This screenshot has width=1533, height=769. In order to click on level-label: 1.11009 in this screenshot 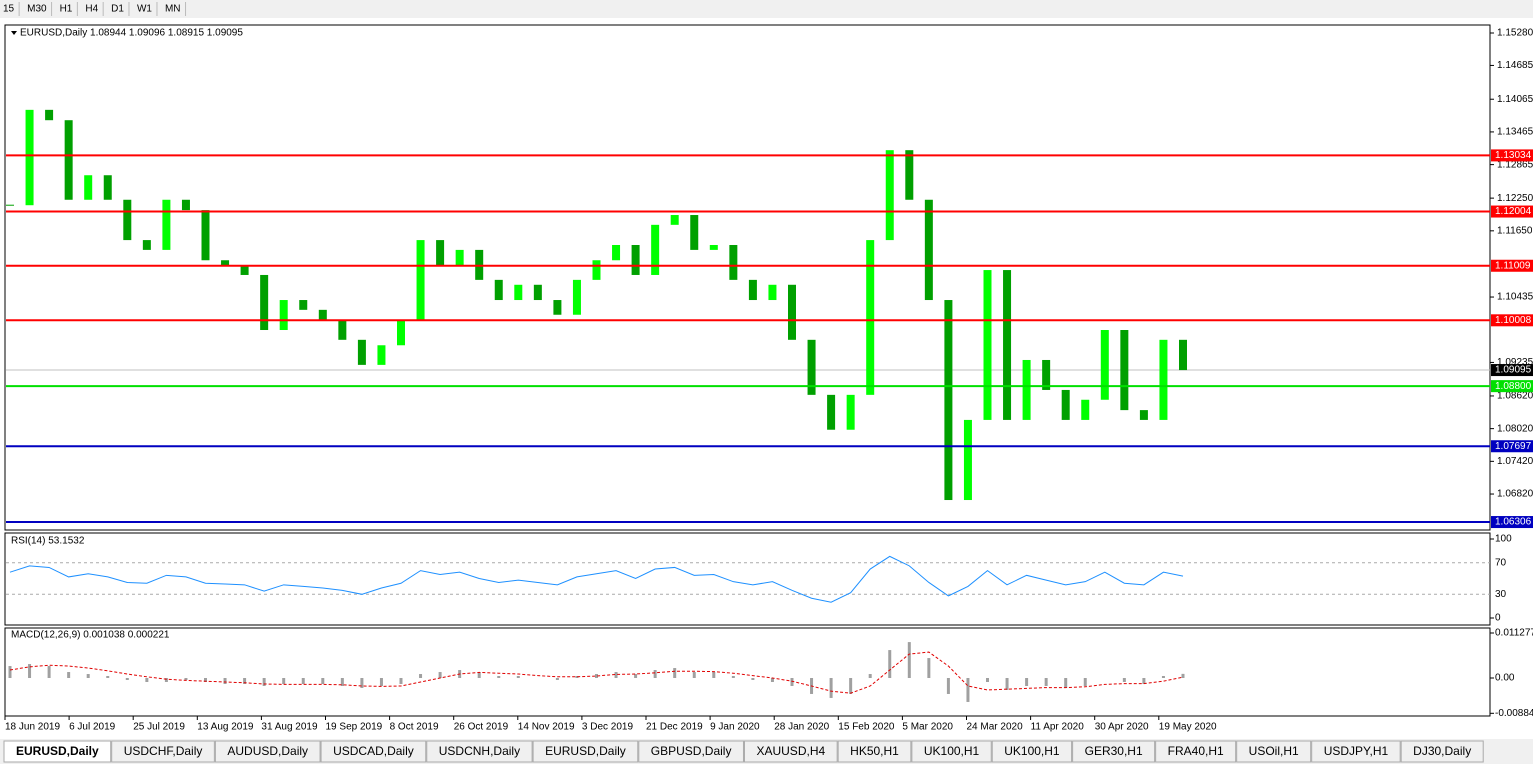, I will do `click(1513, 265)`.